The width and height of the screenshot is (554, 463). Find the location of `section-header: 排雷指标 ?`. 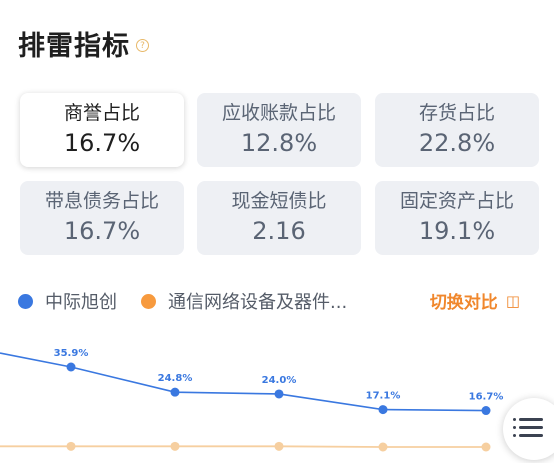

section-header: 排雷指标 ? is located at coordinates (83, 43).